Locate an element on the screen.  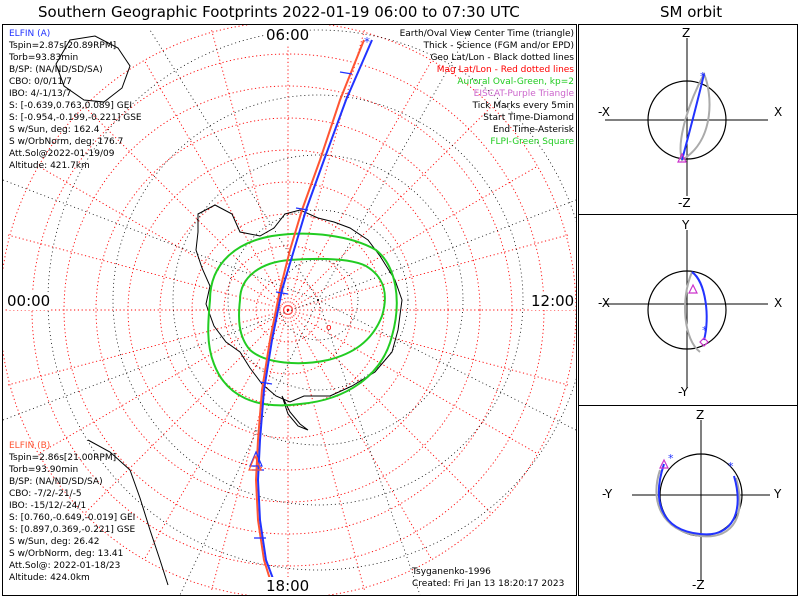
elfin-a-line: Att.Sol@2022-01-19/09 is located at coordinates (62, 154).